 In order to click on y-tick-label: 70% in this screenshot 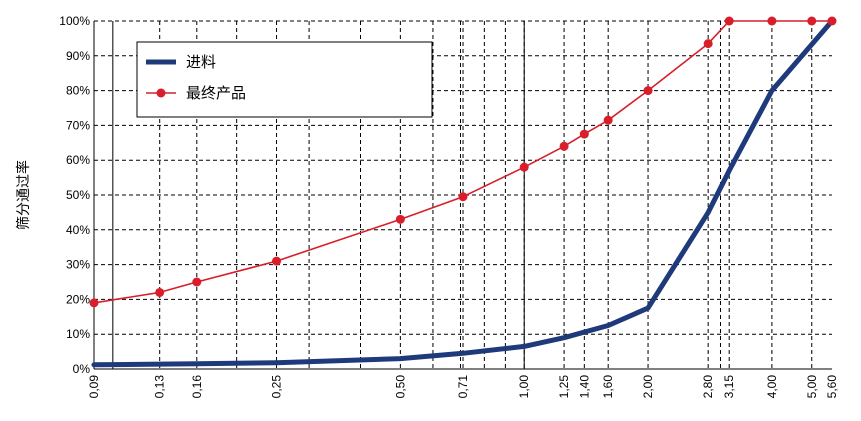, I will do `click(78, 125)`.